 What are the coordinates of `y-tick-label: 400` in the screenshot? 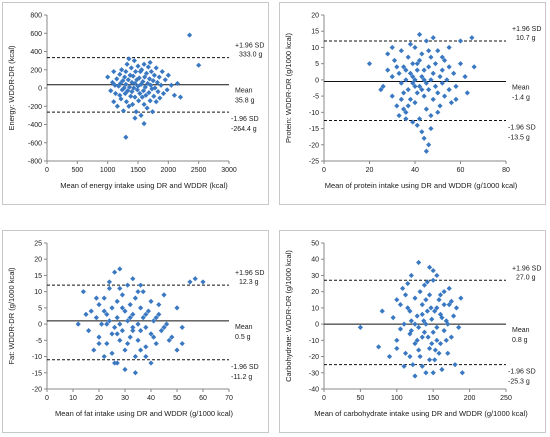 It's located at (36, 52).